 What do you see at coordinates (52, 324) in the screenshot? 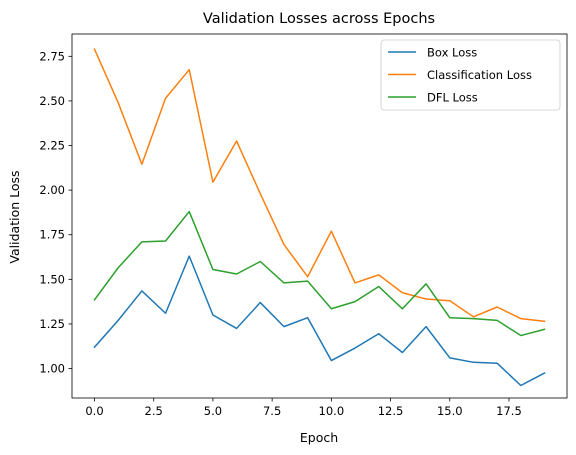
I see `y-tick-label: 1.25` at bounding box center [52, 324].